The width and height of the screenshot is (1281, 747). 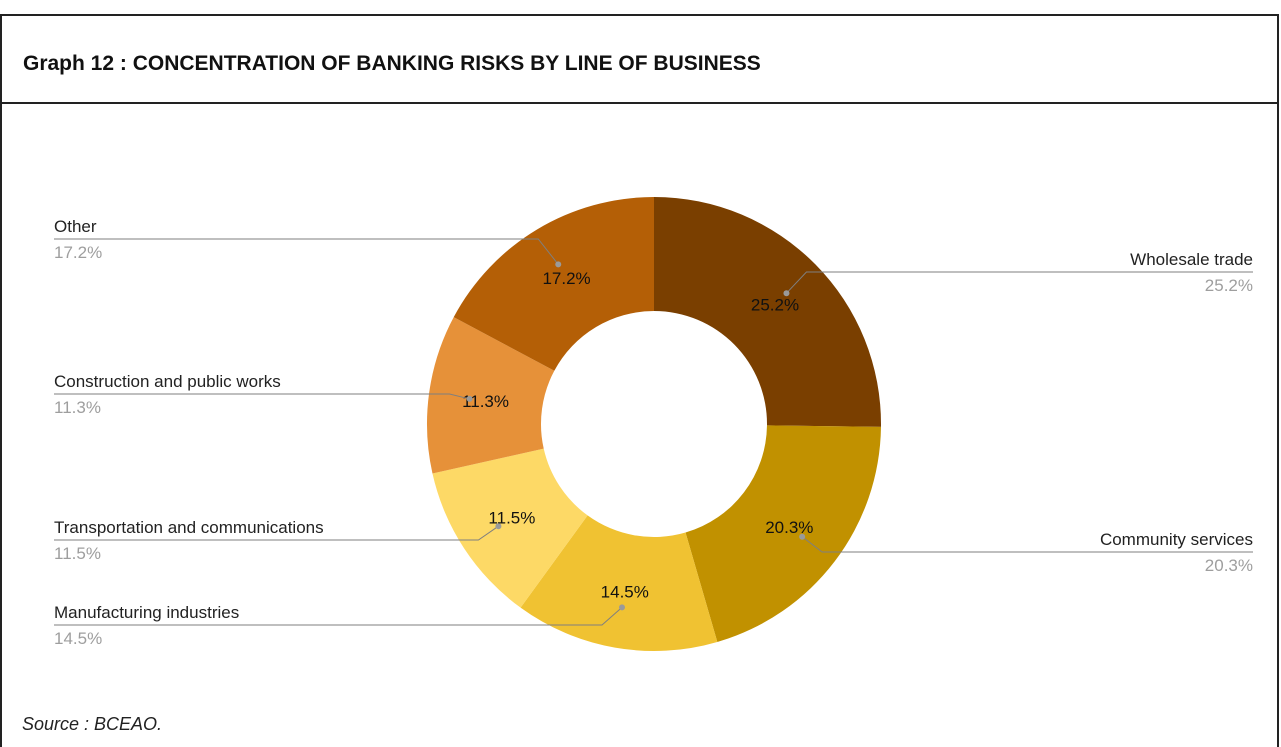 I want to click on legend-label-5: Other, so click(x=75, y=226).